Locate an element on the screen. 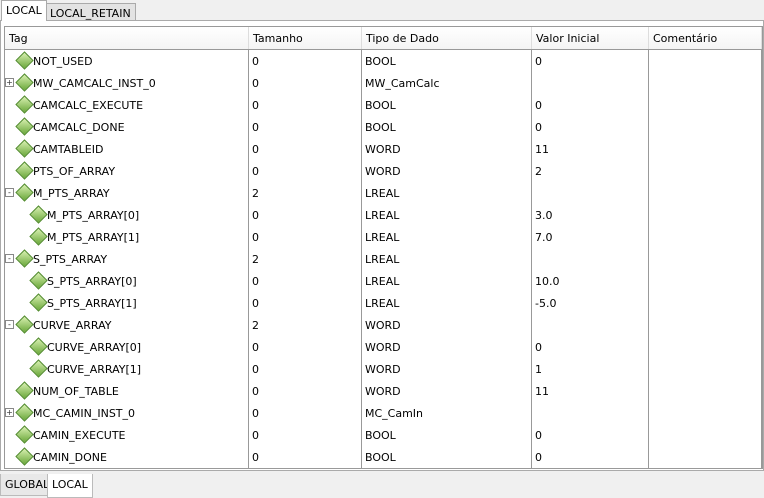 This screenshot has height=498, width=764. initial-value-cell: 1 is located at coordinates (590, 369).